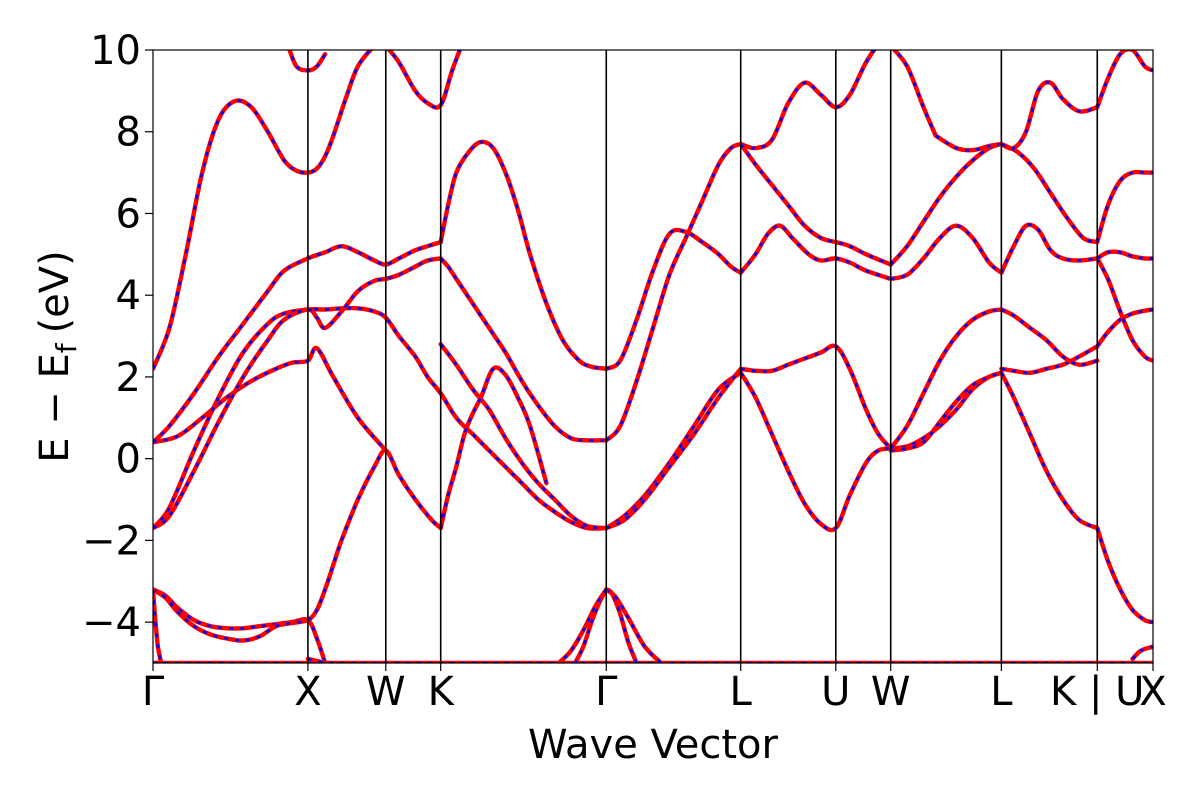 The image size is (1200, 800). I want to click on x-axis-label: Wave Vector, so click(653, 745).